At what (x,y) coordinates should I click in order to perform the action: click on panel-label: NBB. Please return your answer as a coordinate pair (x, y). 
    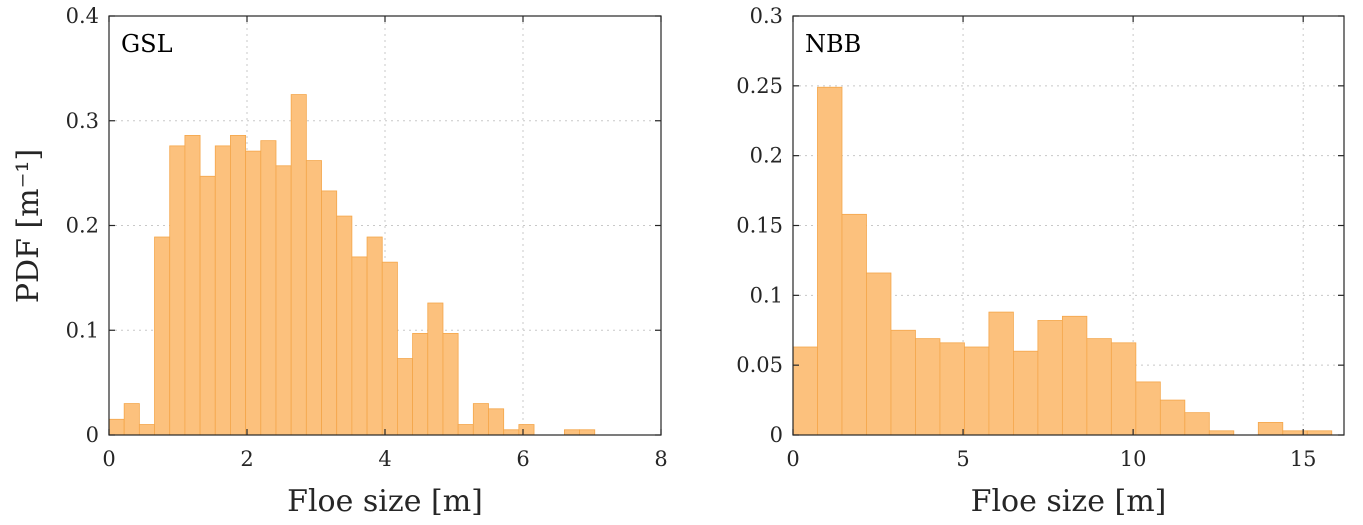
    Looking at the image, I should click on (833, 44).